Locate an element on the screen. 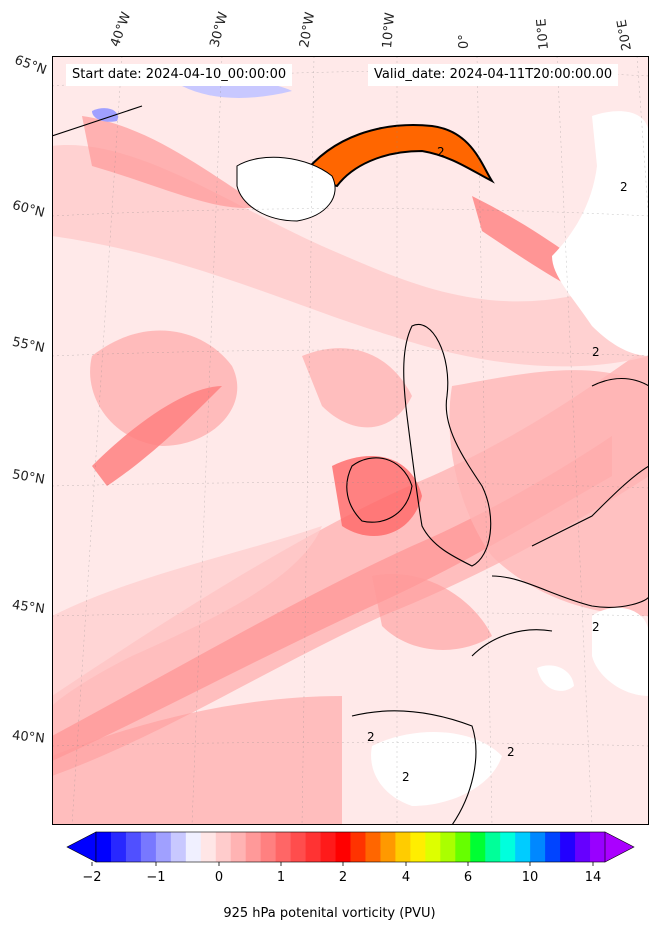 This screenshot has height=936, width=659. colorbar-tick-label: −1 is located at coordinates (156, 877).